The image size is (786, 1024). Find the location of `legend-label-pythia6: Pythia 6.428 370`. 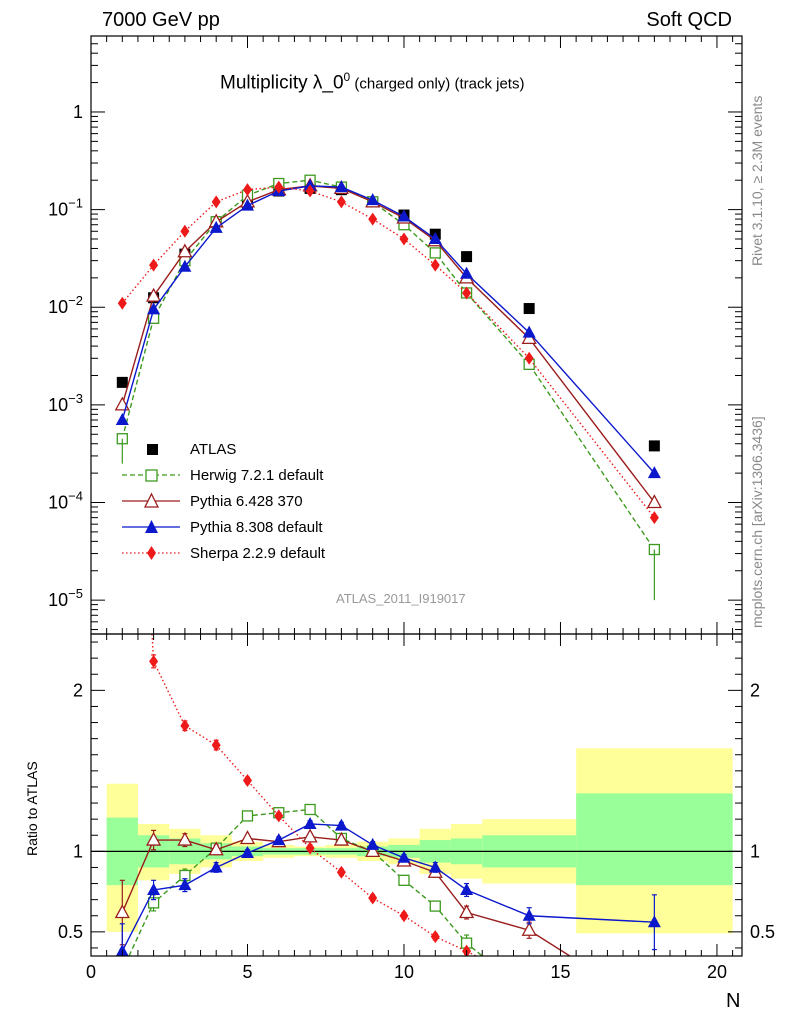

legend-label-pythia6: Pythia 6.428 370 is located at coordinates (246, 501).